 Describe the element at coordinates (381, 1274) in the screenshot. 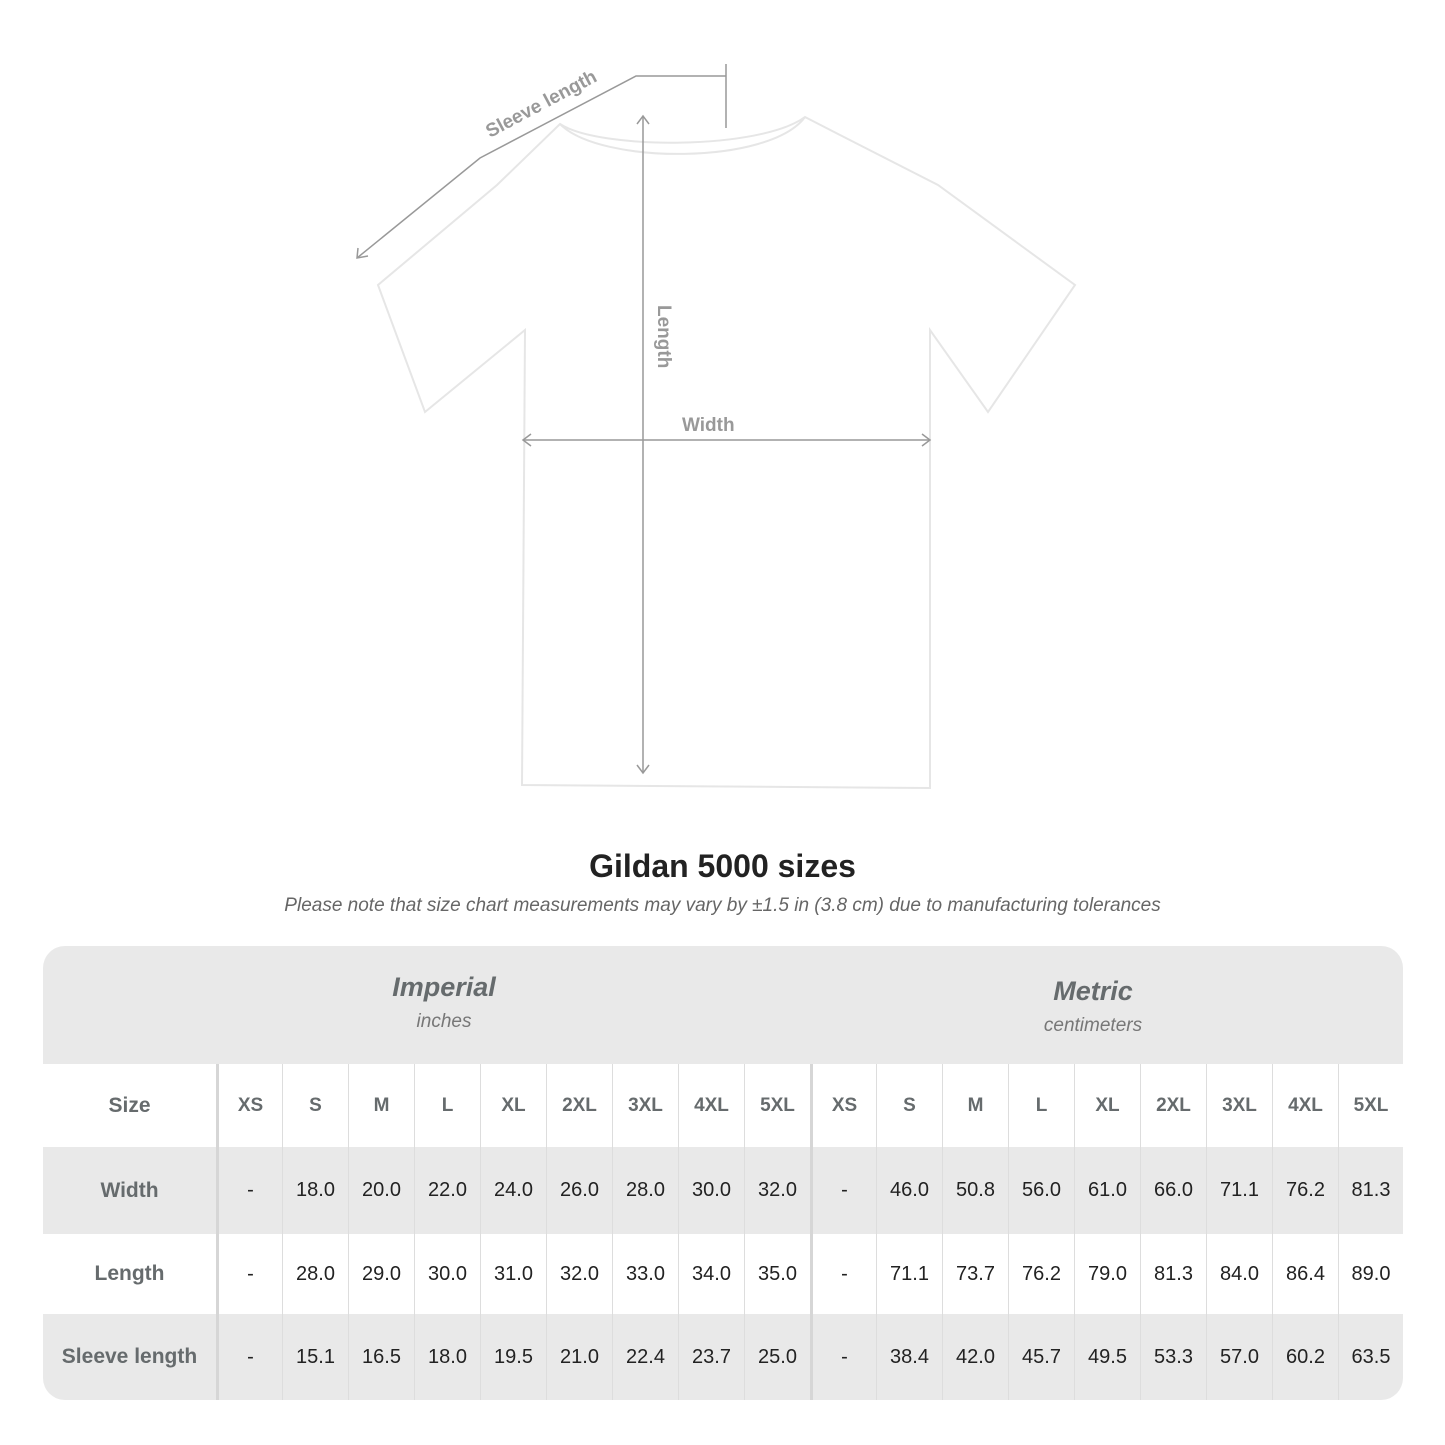

I see `table-cell: 29.0` at that location.